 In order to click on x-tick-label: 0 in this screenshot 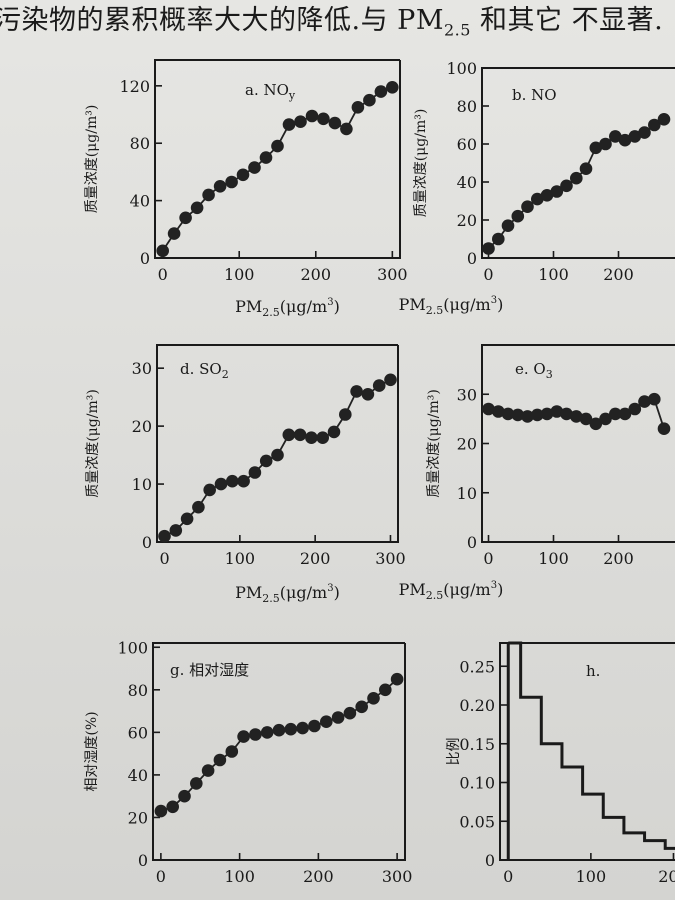, I will do `click(488, 558)`.